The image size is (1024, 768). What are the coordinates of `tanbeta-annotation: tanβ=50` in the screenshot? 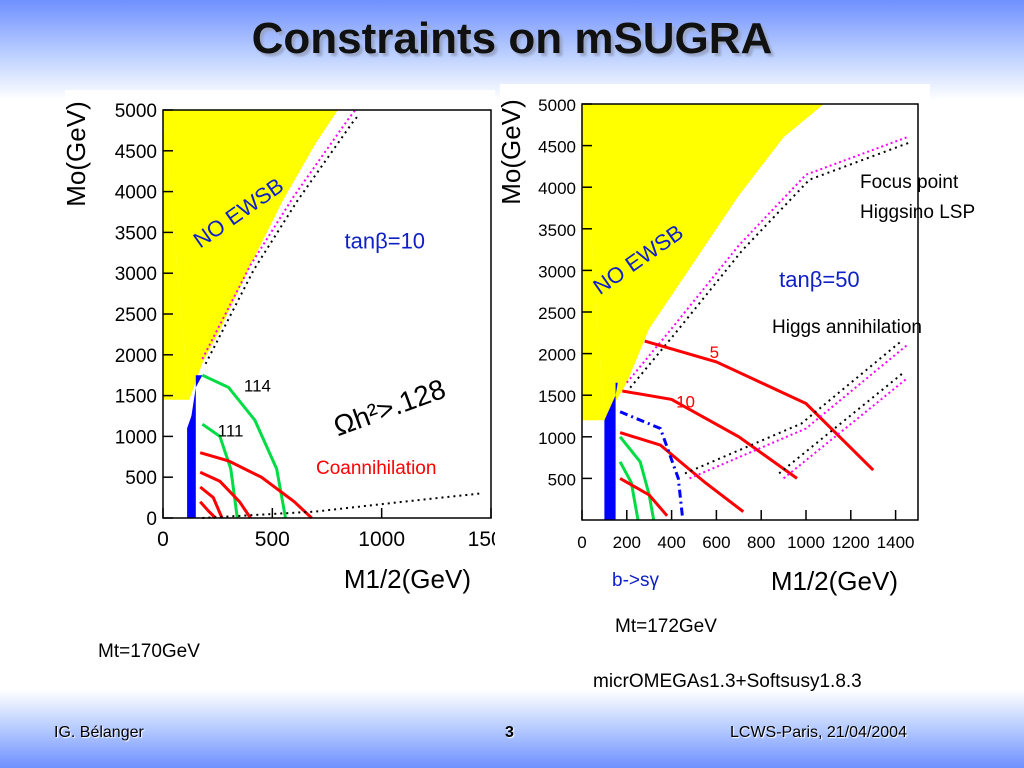 It's located at (819, 279).